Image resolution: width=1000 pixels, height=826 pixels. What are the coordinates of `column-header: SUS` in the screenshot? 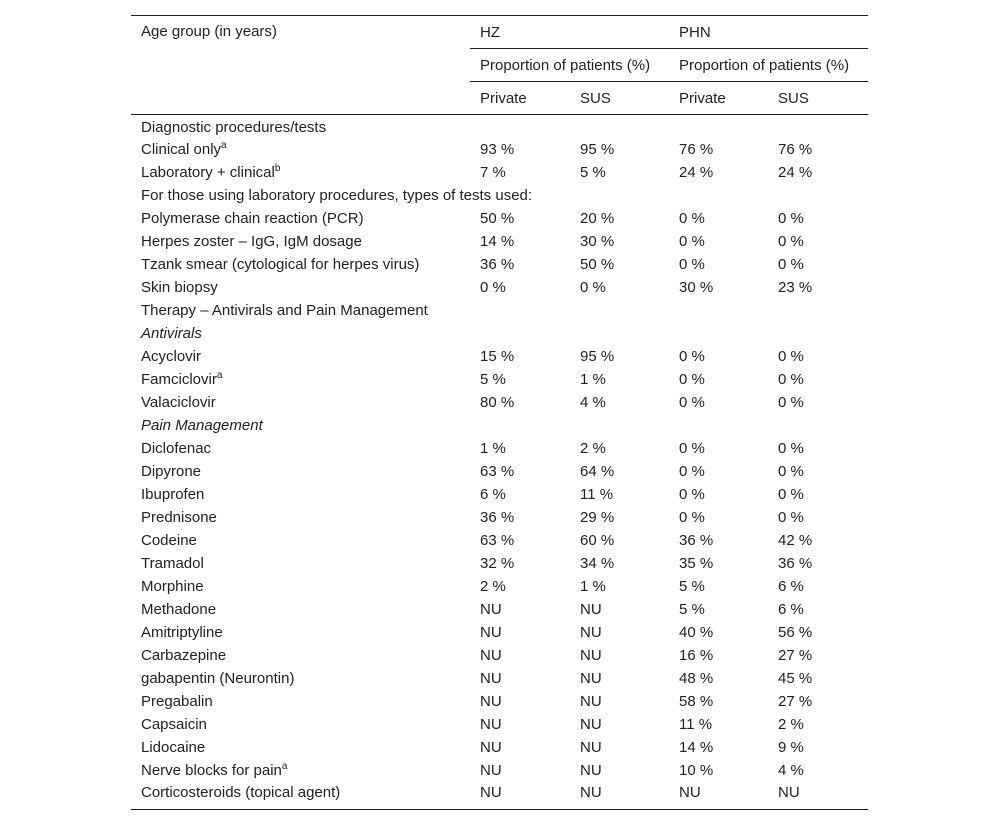 It's located at (818, 98).